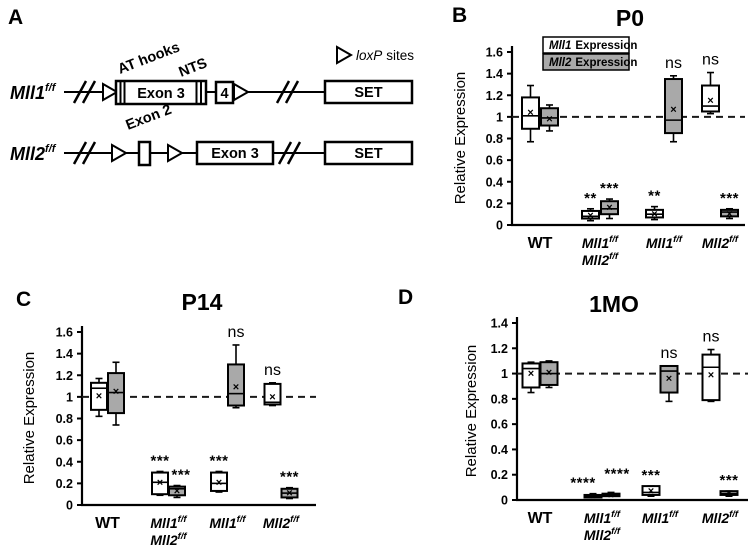 The width and height of the screenshot is (754, 553). I want to click on panel-label-c: C, so click(23, 299).